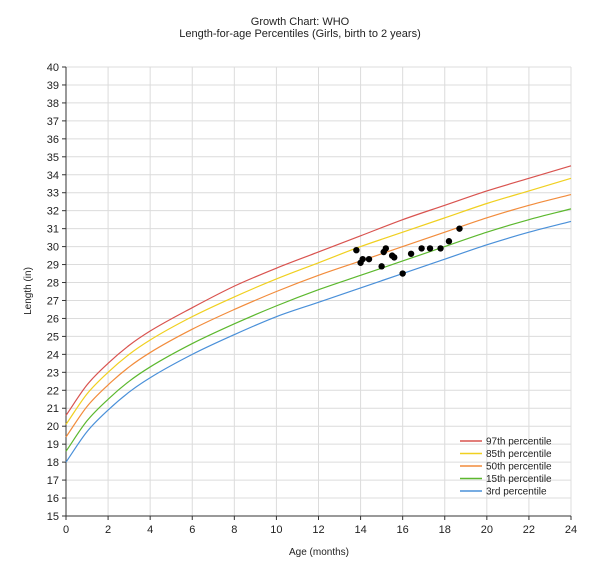  Describe the element at coordinates (519, 454) in the screenshot. I see `legend-label: 85th percentile` at that location.